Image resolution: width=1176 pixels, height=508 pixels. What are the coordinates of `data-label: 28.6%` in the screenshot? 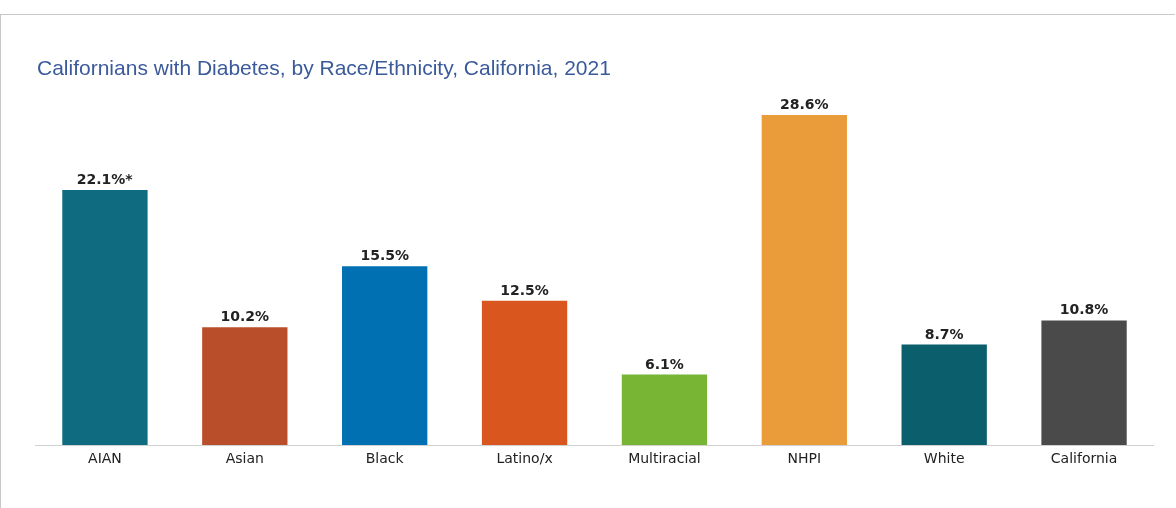 It's located at (804, 104).